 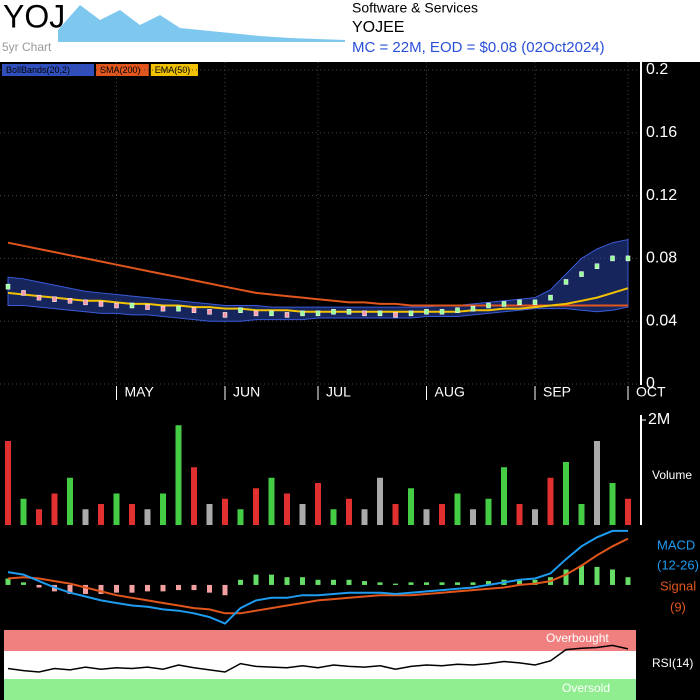 I want to click on rsi-line, so click(x=318, y=658).